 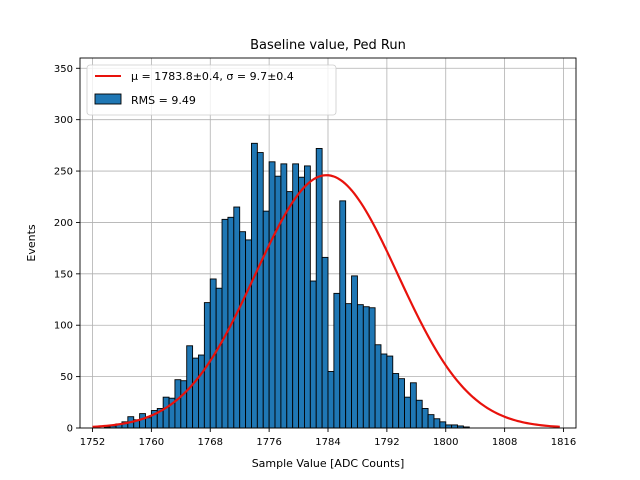 I want to click on x-tick-label: 1784, so click(x=327, y=442).